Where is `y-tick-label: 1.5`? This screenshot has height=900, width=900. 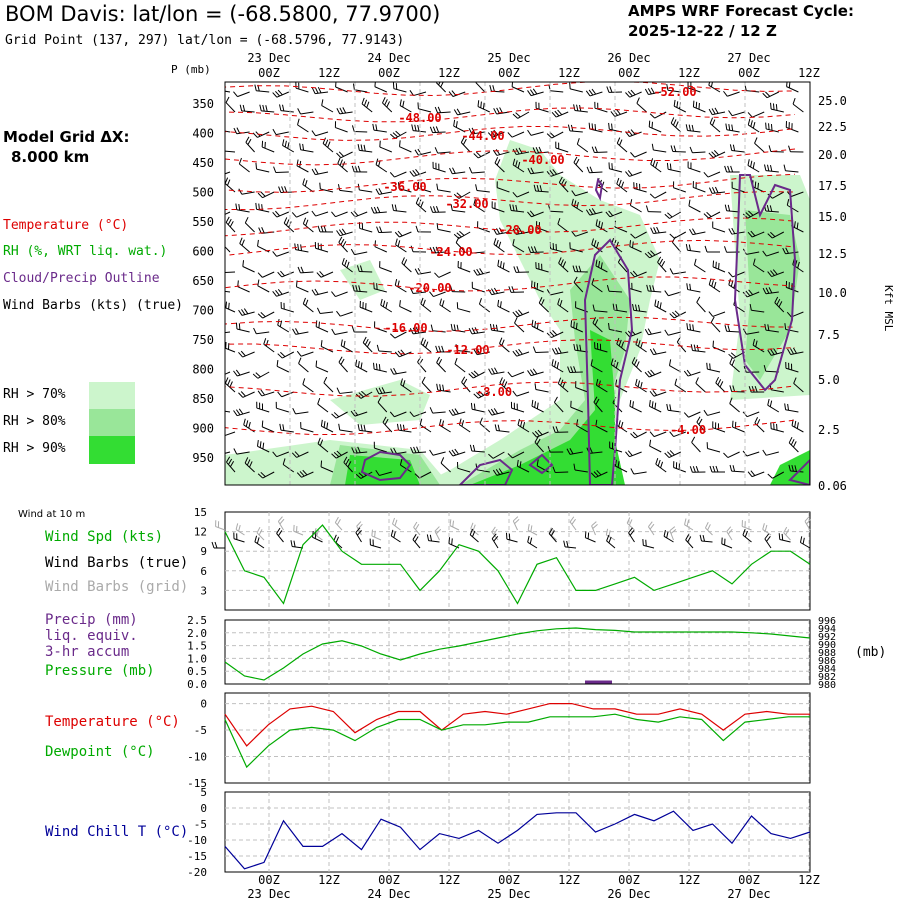 y-tick-label: 1.5 is located at coordinates (197, 646).